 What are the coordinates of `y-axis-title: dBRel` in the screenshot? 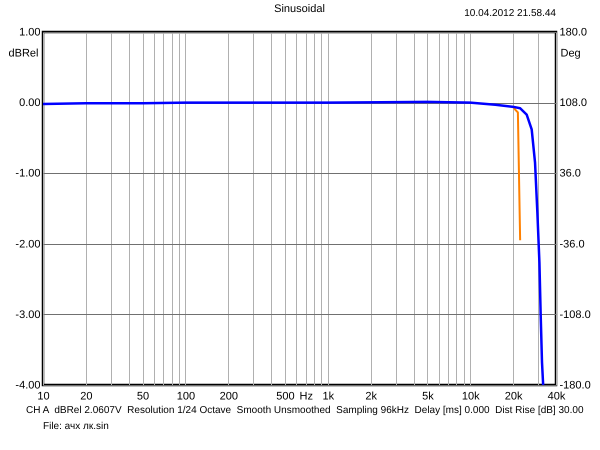 It's located at (23, 54).